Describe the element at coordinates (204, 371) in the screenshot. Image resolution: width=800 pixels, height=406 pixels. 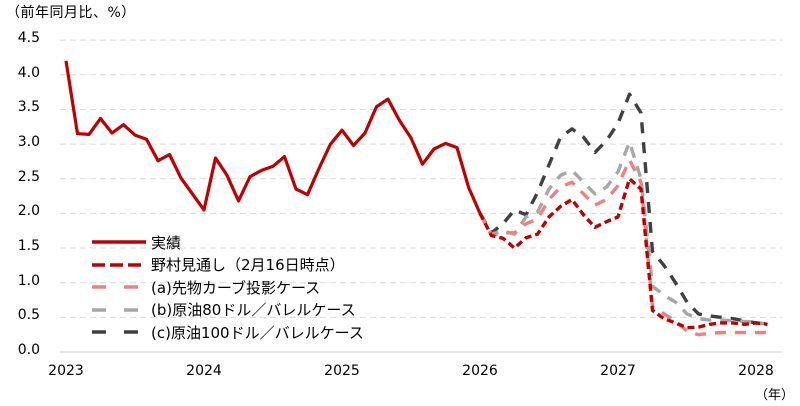
I see `x-tick-label: 2024` at that location.